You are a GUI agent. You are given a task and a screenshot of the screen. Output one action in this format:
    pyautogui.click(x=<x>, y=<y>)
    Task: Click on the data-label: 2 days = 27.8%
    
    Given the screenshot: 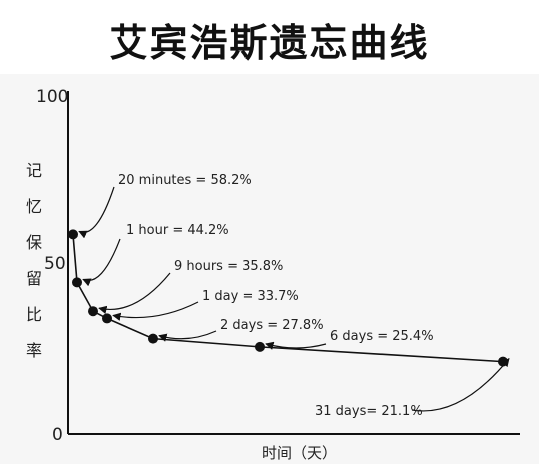 What is the action you would take?
    pyautogui.click(x=272, y=325)
    